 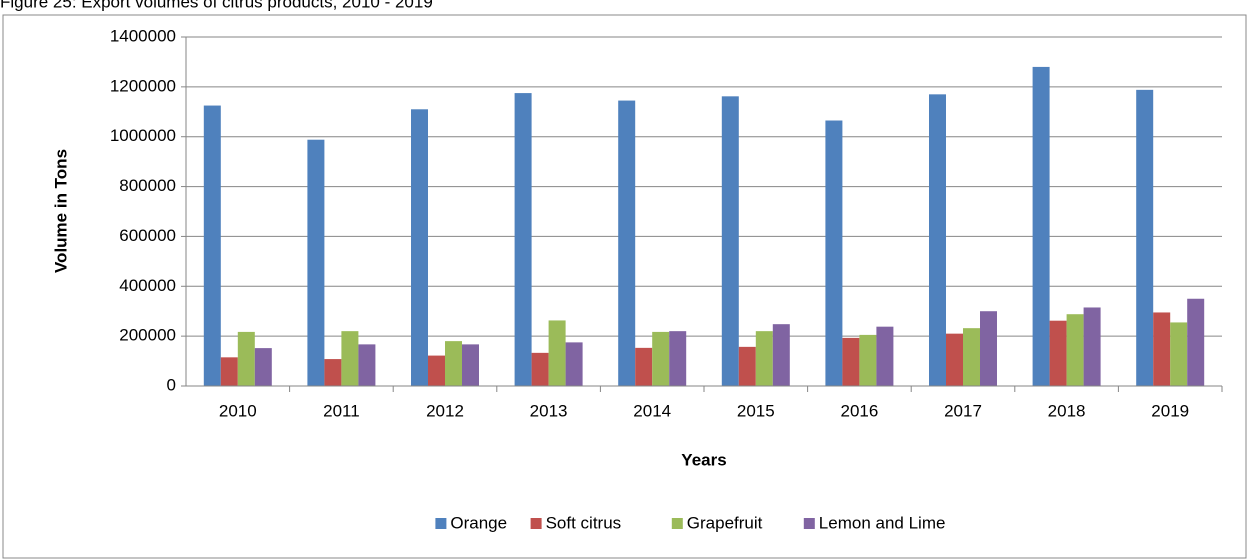 What do you see at coordinates (859, 410) in the screenshot?
I see `x-tick-label: 2016` at bounding box center [859, 410].